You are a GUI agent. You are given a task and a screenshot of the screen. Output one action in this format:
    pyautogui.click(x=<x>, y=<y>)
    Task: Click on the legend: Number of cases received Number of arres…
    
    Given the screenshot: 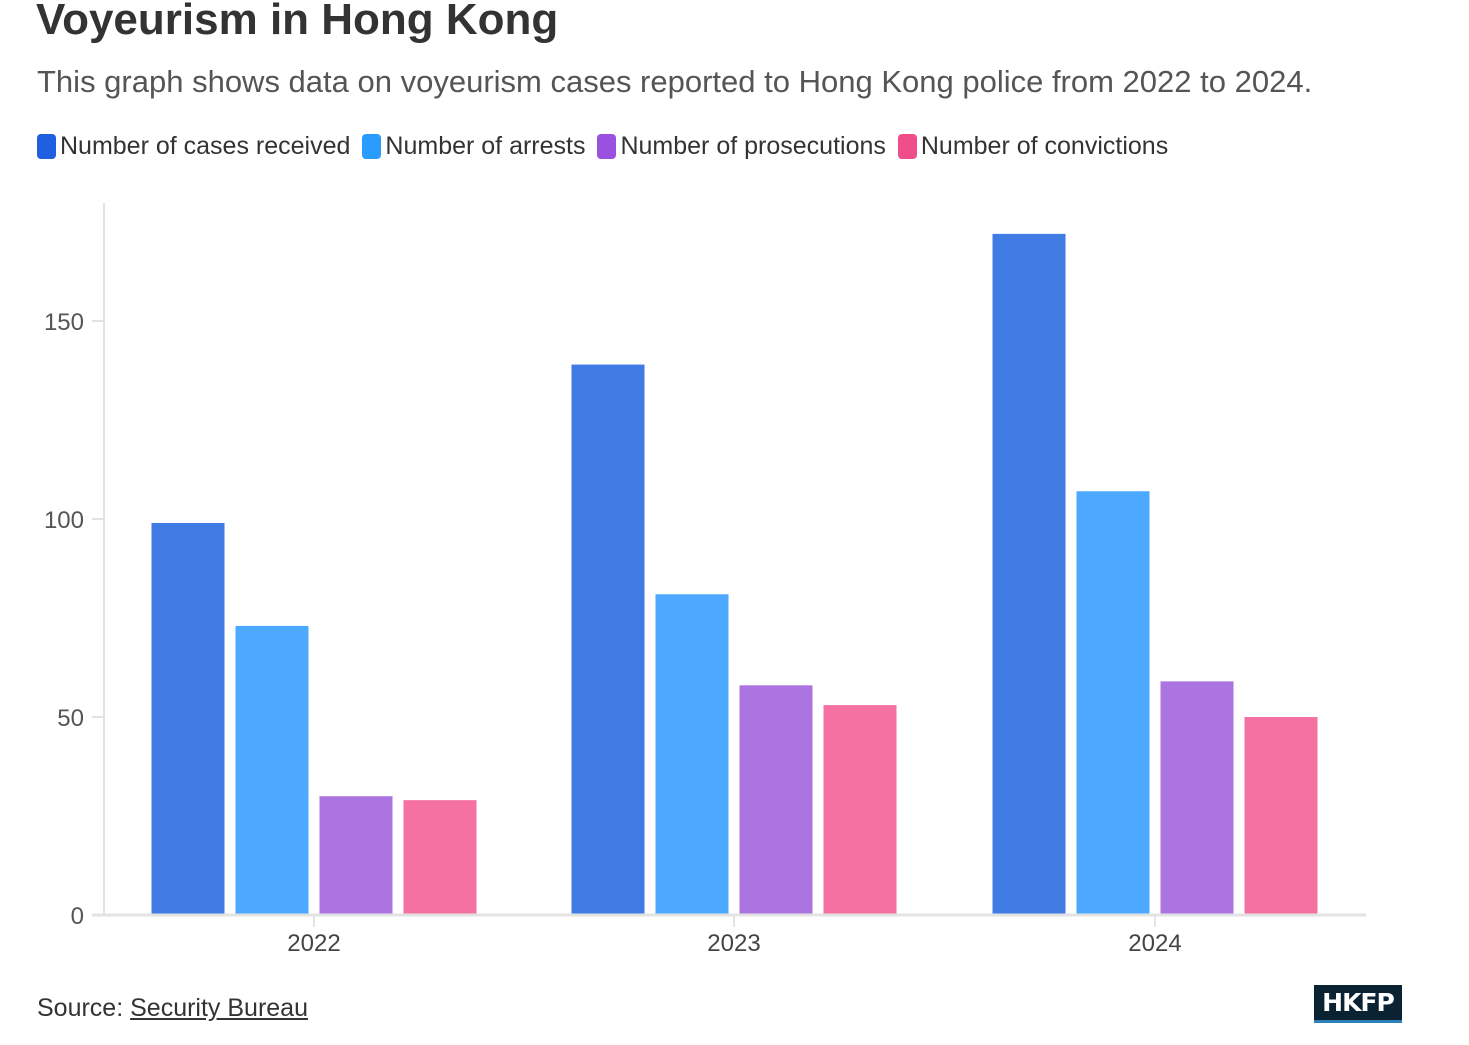 What is the action you would take?
    pyautogui.click(x=608, y=146)
    